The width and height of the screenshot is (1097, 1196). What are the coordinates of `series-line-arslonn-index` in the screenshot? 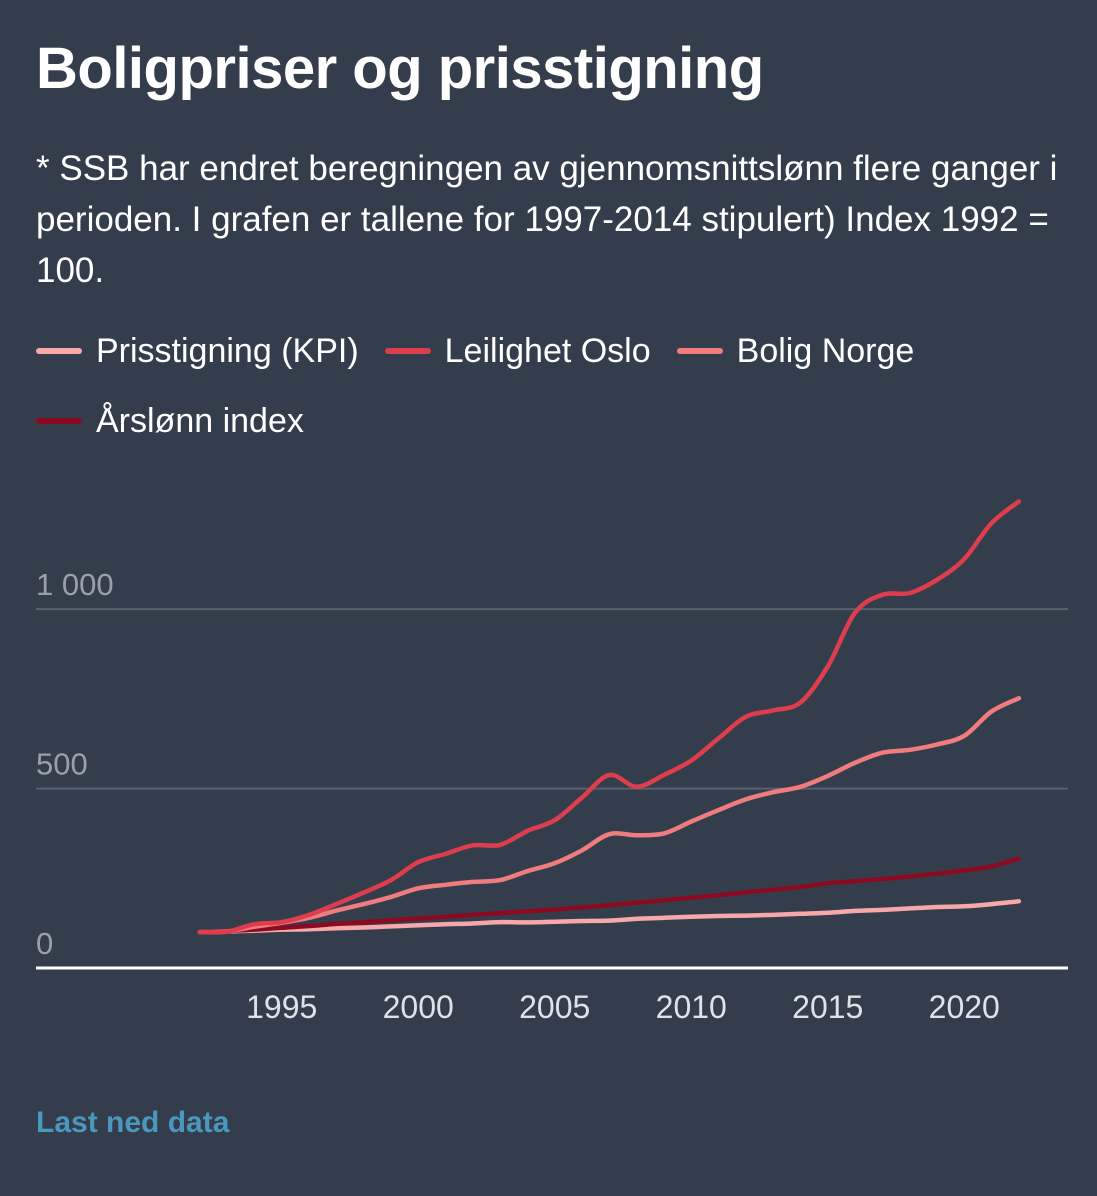 It's located at (609, 895).